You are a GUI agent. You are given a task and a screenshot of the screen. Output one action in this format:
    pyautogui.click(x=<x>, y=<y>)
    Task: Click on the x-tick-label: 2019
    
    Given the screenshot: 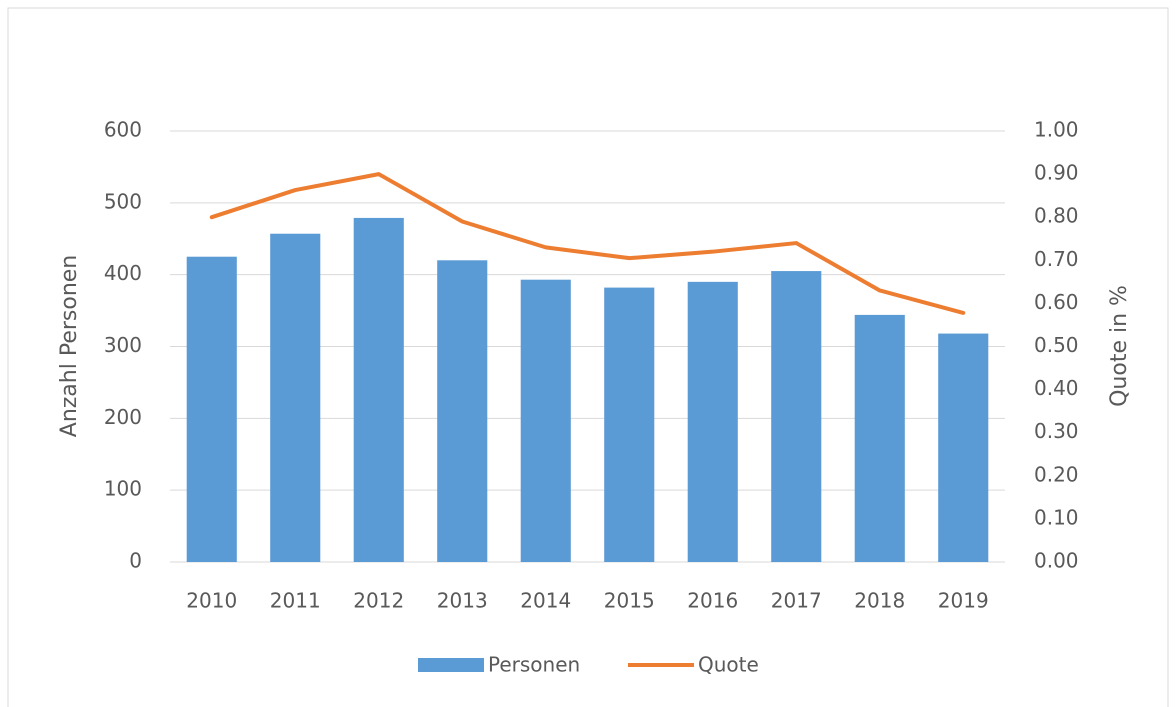 What is the action you would take?
    pyautogui.click(x=963, y=601)
    